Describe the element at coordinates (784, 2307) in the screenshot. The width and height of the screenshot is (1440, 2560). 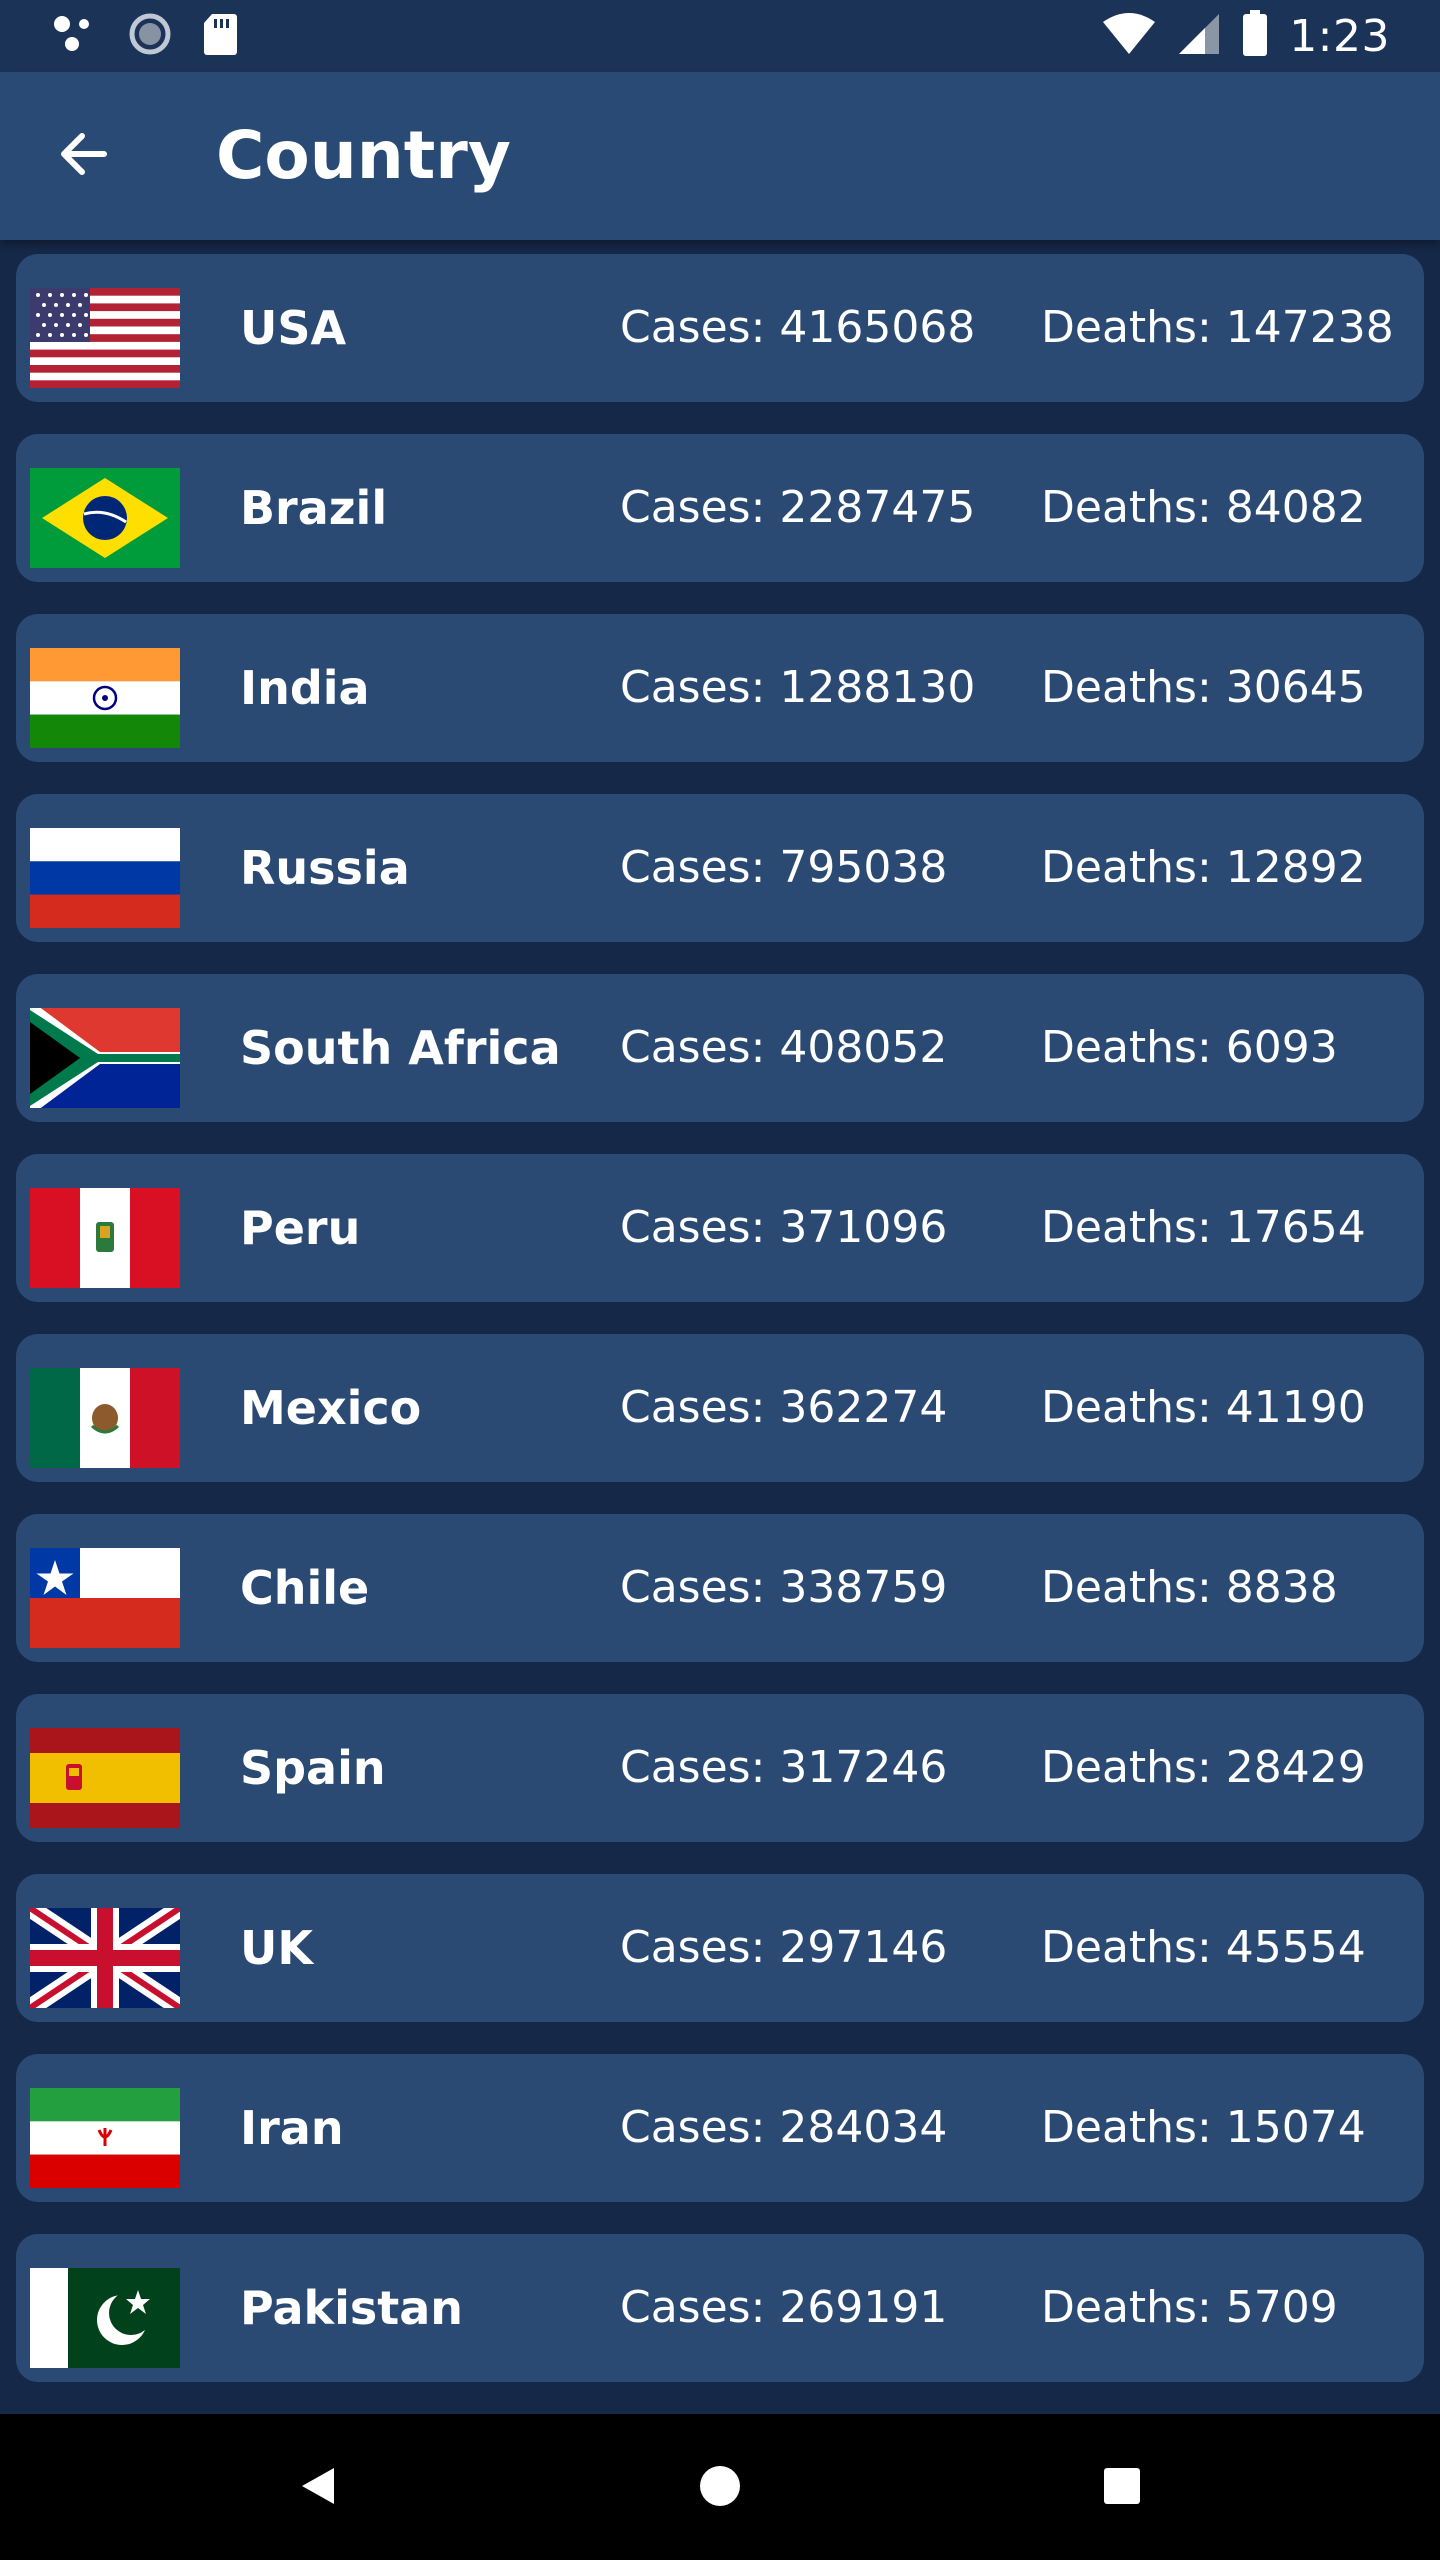
I see `cases-count: Cases: 269191` at that location.